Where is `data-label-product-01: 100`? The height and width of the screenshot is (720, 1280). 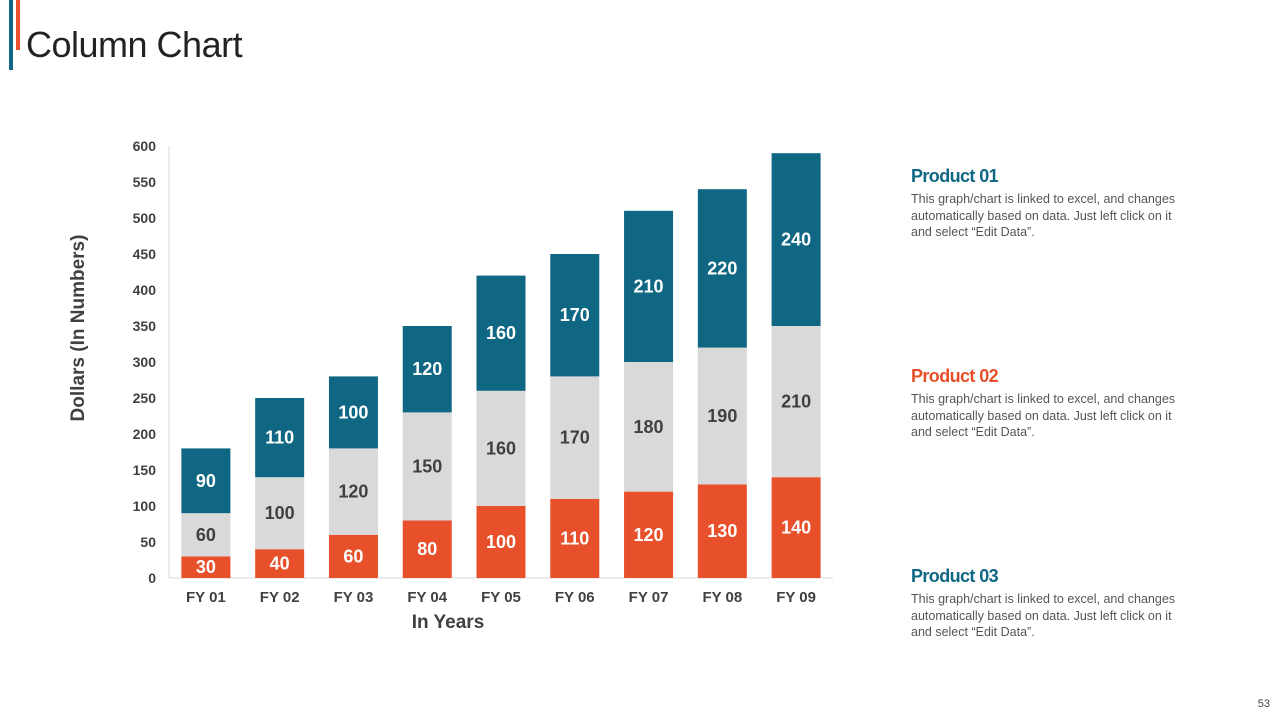 data-label-product-01: 100 is located at coordinates (353, 412).